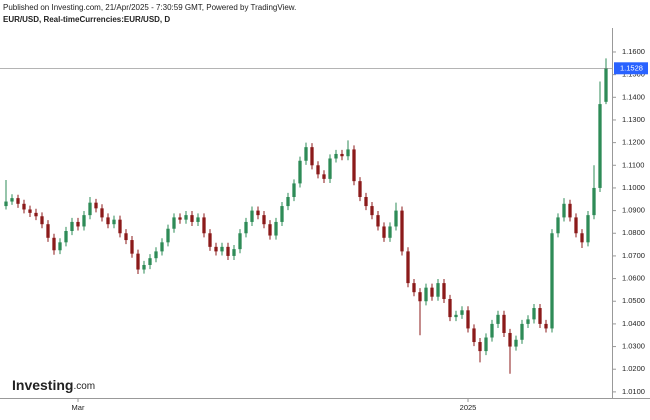 Image resolution: width=650 pixels, height=420 pixels. I want to click on logo-suffix: .com, so click(84, 386).